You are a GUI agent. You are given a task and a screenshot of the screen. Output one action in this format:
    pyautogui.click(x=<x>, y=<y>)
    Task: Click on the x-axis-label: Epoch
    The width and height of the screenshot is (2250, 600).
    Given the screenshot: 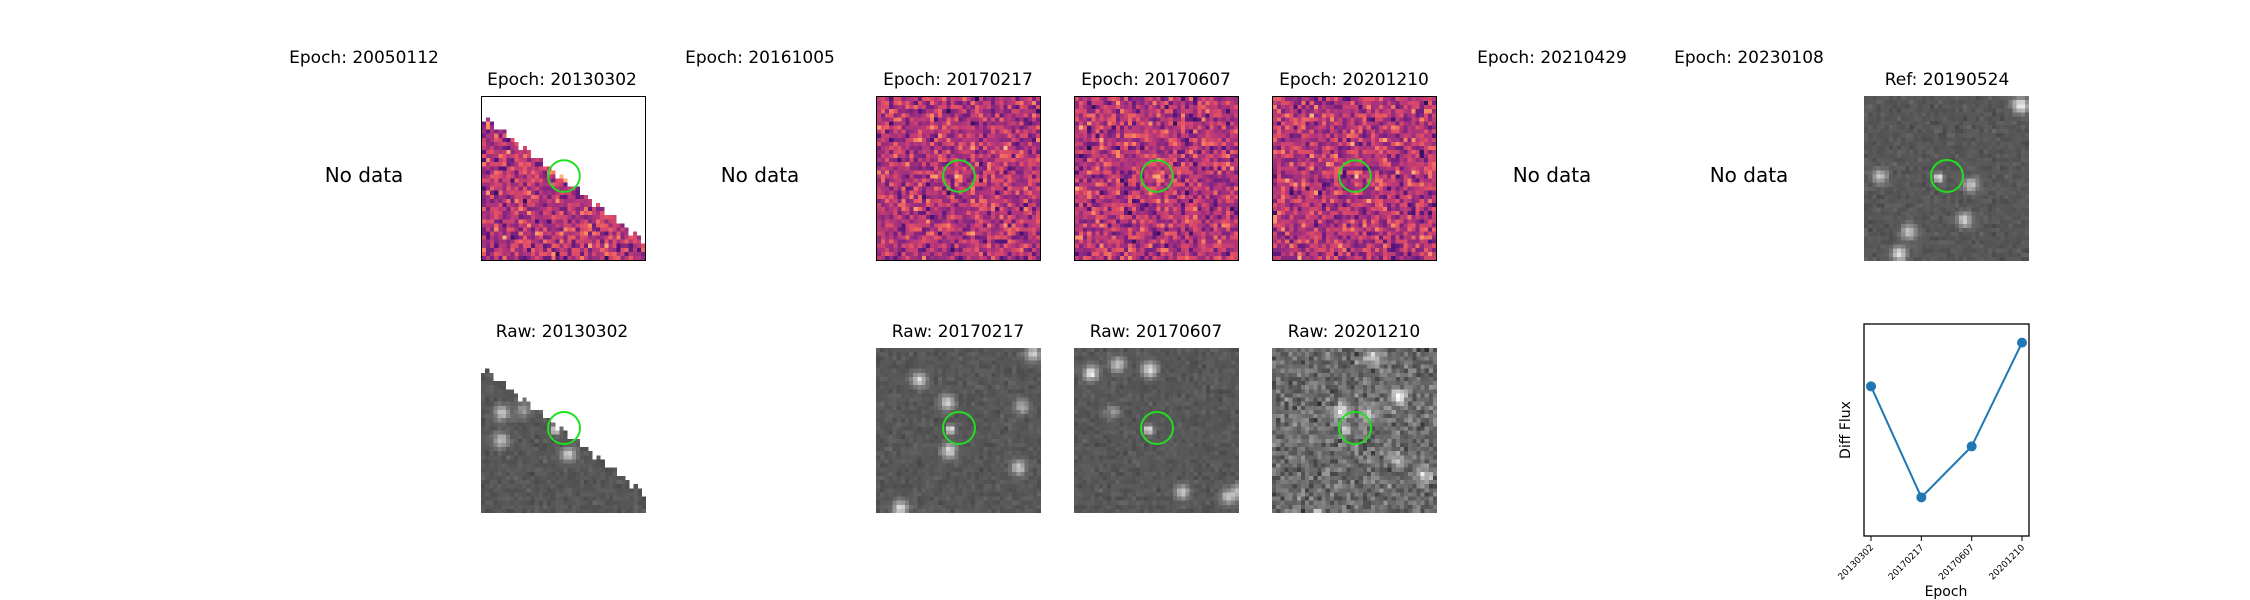 What is the action you would take?
    pyautogui.click(x=1946, y=592)
    